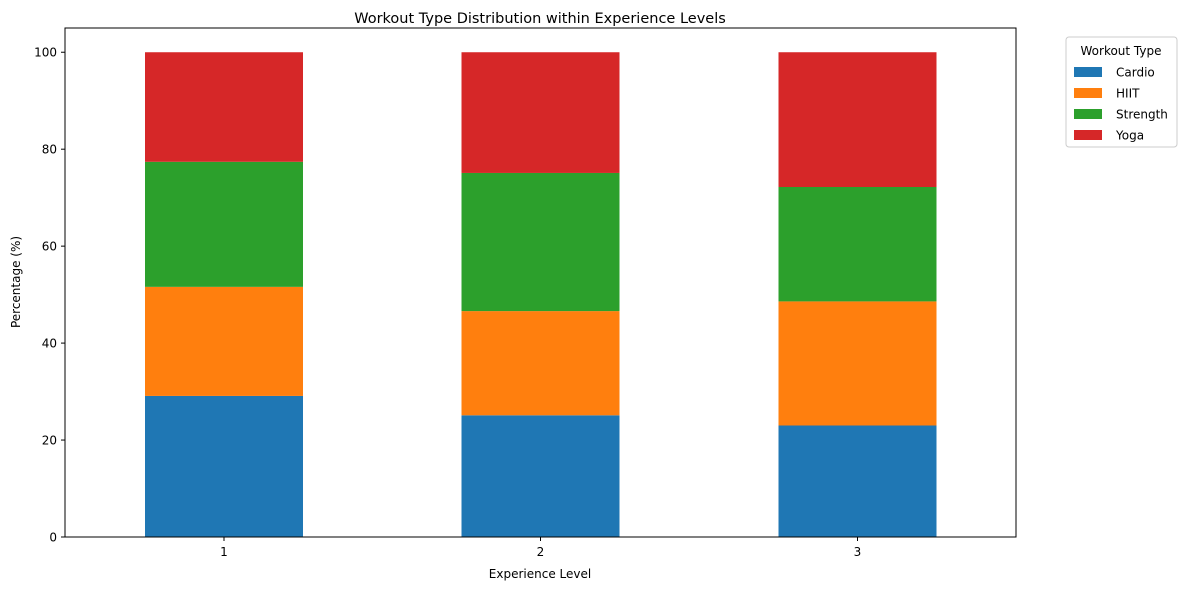  What do you see at coordinates (224, 552) in the screenshot?
I see `x-tick-label: 1` at bounding box center [224, 552].